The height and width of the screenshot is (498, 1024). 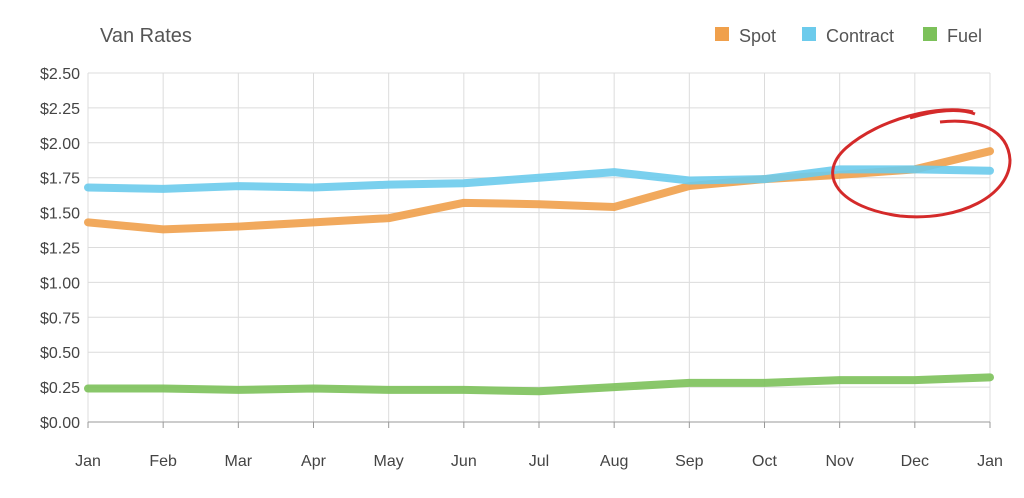 What do you see at coordinates (60, 179) in the screenshot?
I see `y-tick-label: $1.75` at bounding box center [60, 179].